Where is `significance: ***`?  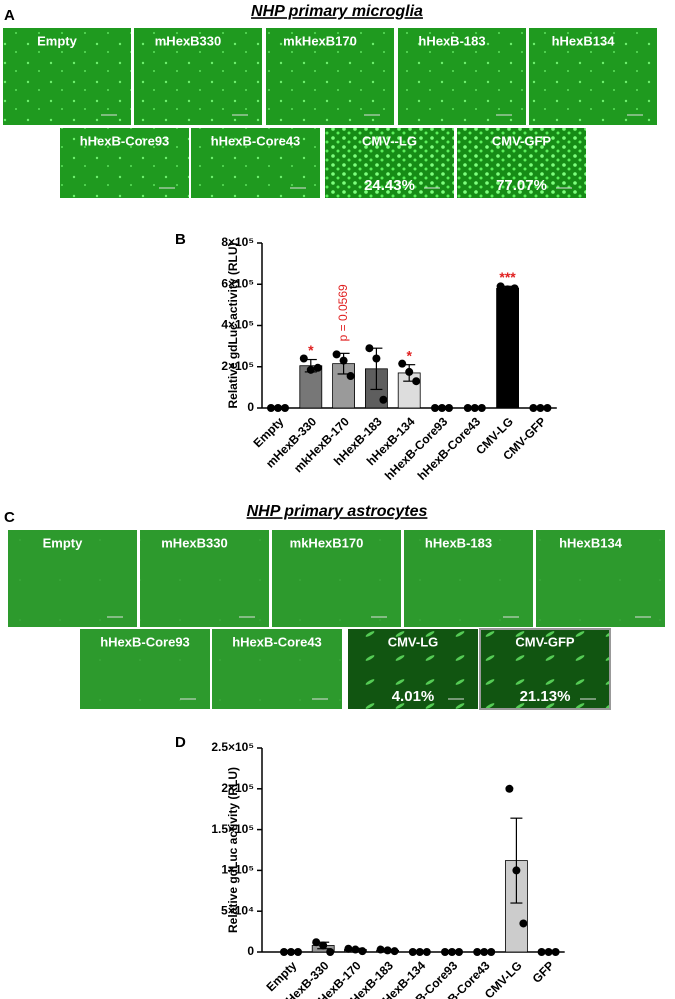 significance: *** is located at coordinates (507, 277).